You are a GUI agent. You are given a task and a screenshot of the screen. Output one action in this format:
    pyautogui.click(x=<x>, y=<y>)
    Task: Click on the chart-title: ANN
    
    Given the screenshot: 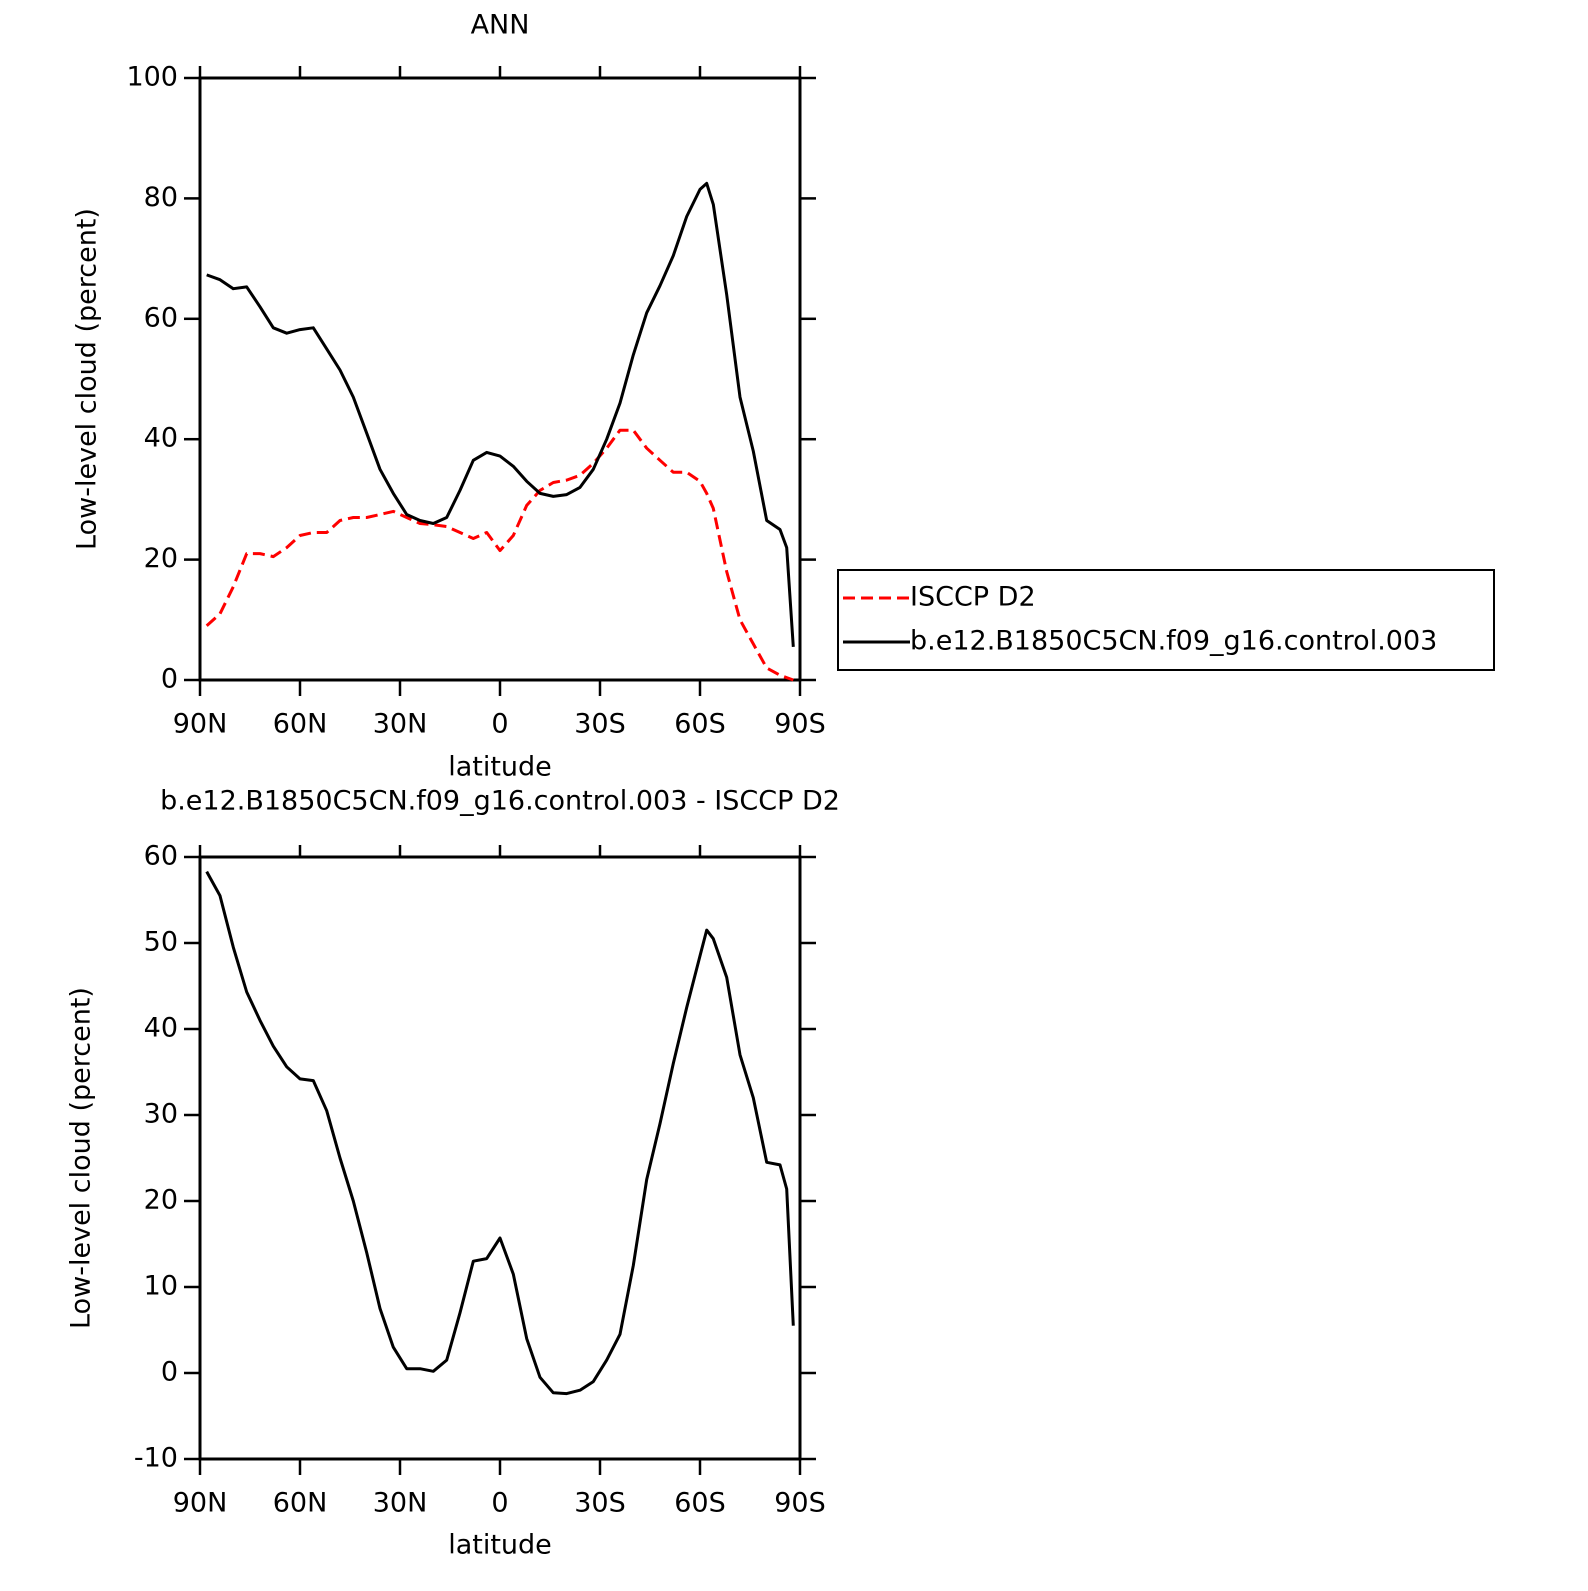 What is the action you would take?
    pyautogui.click(x=500, y=25)
    